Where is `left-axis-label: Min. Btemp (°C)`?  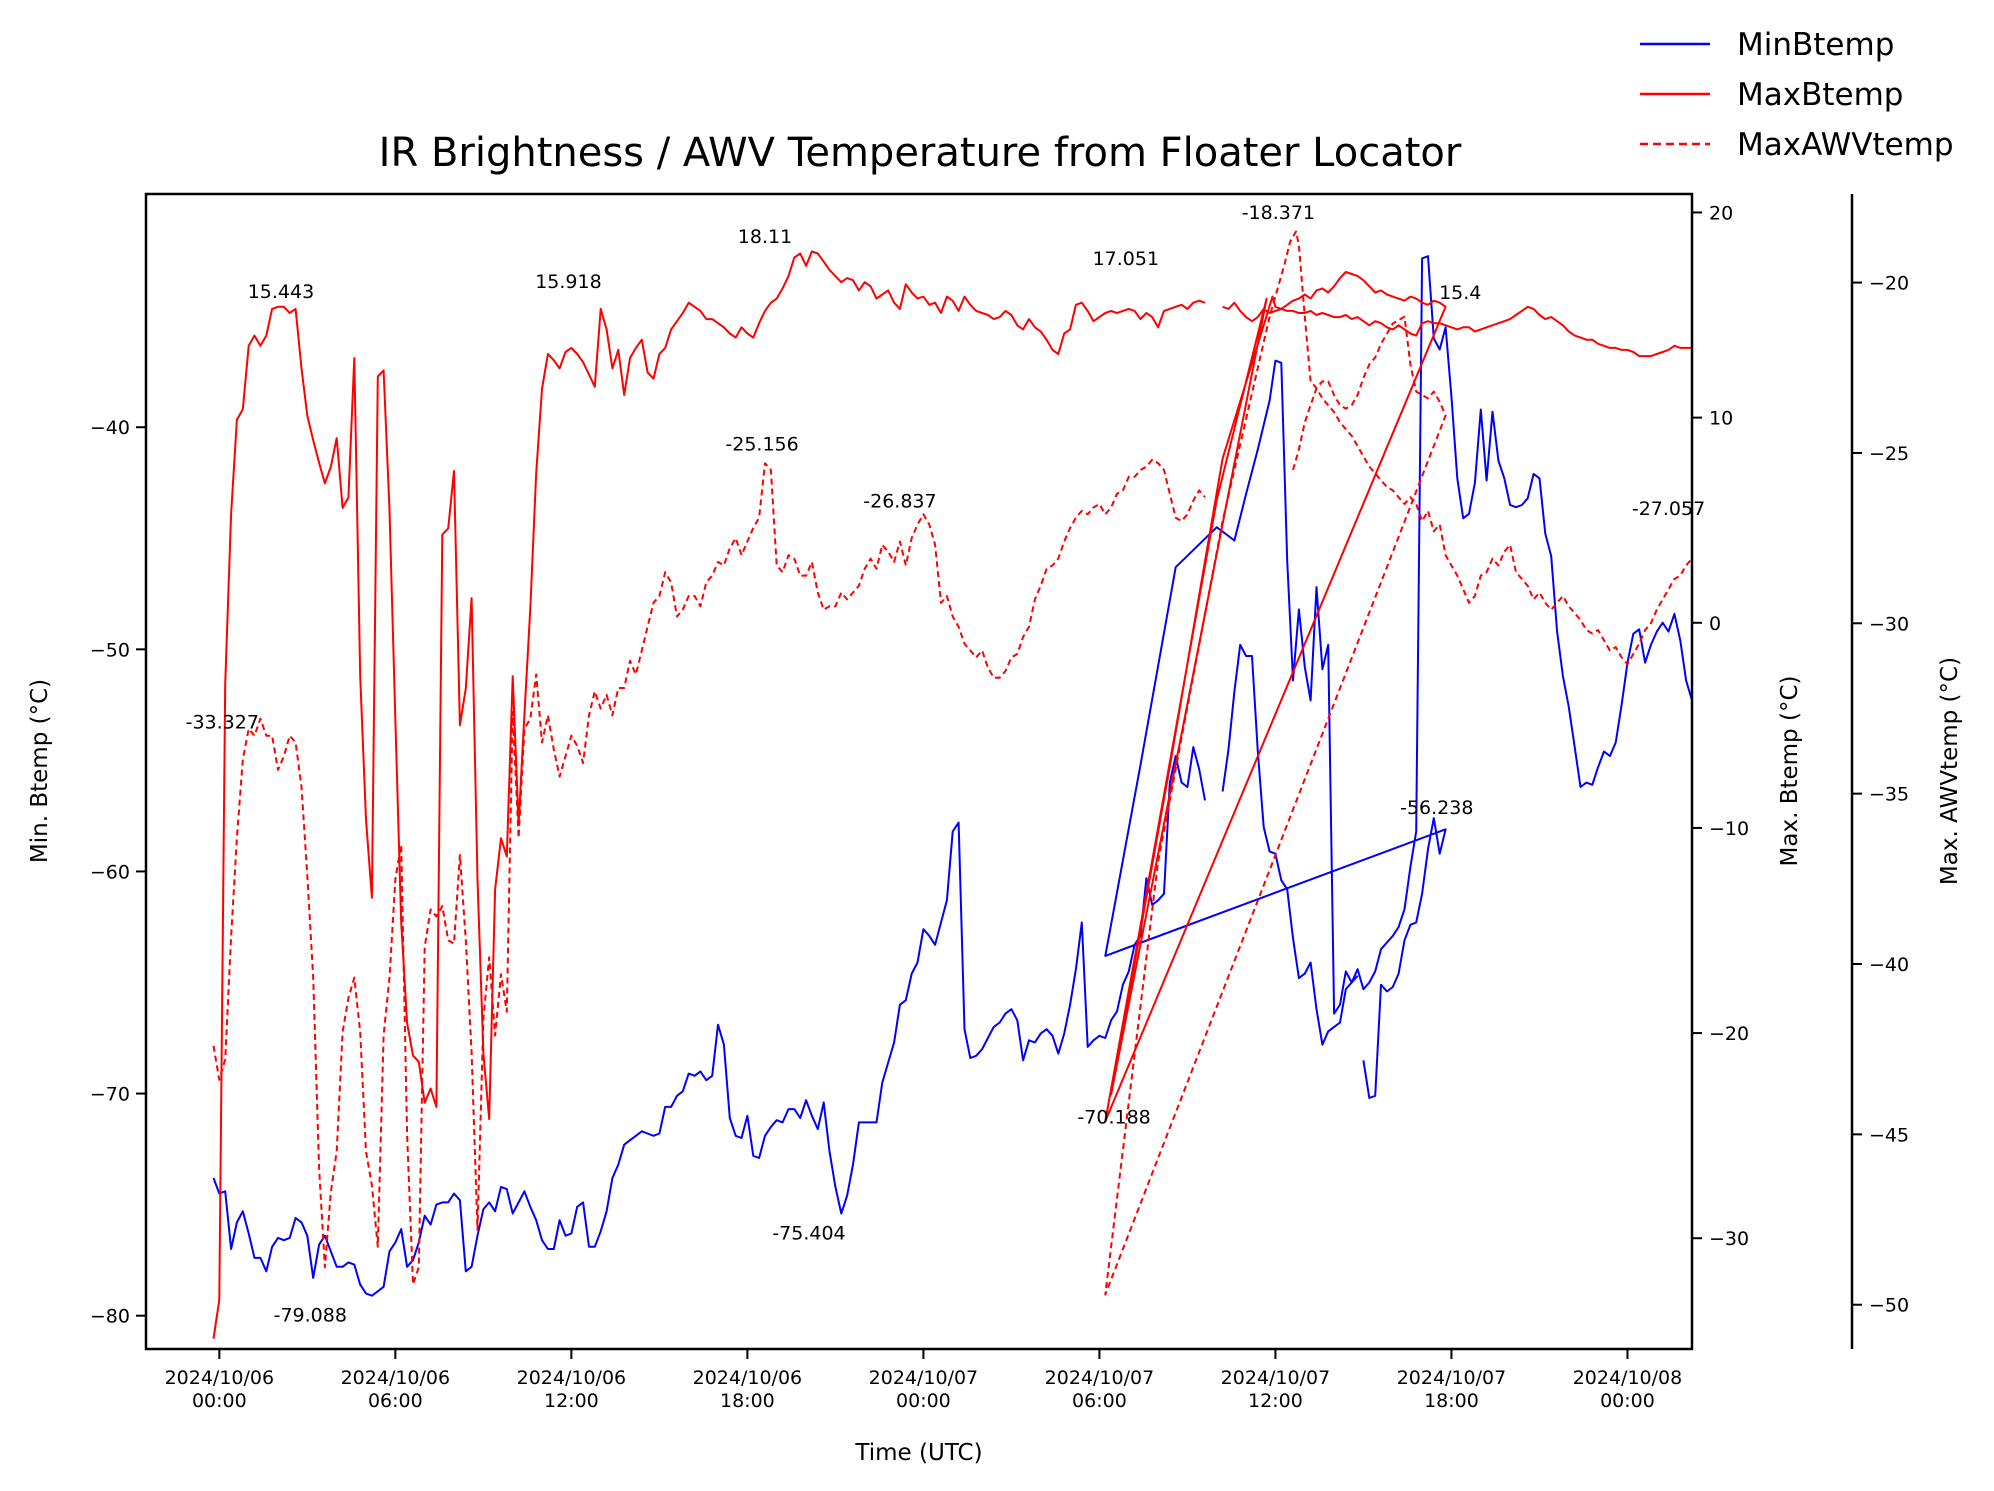
left-axis-label: Min. Btemp (°C) is located at coordinates (40, 771).